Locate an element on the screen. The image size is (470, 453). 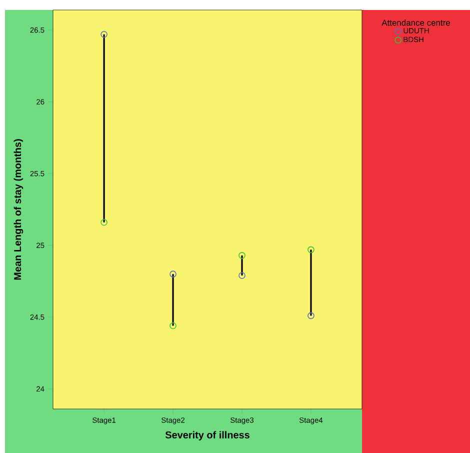
legend-title: Attendance centre is located at coordinates (416, 23).